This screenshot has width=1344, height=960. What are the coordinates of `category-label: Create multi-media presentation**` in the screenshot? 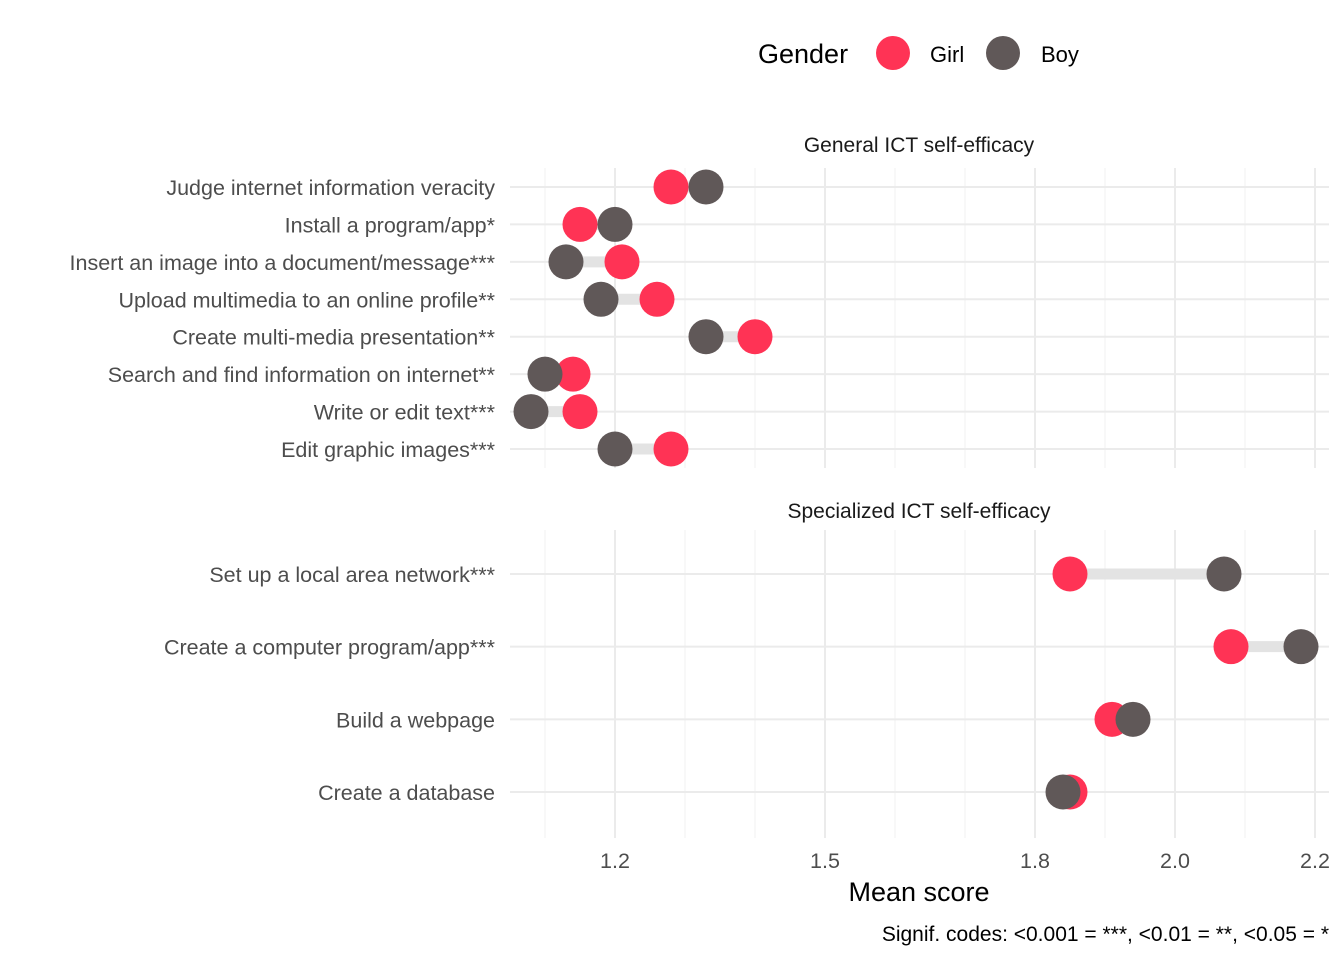 It's located at (333, 338).